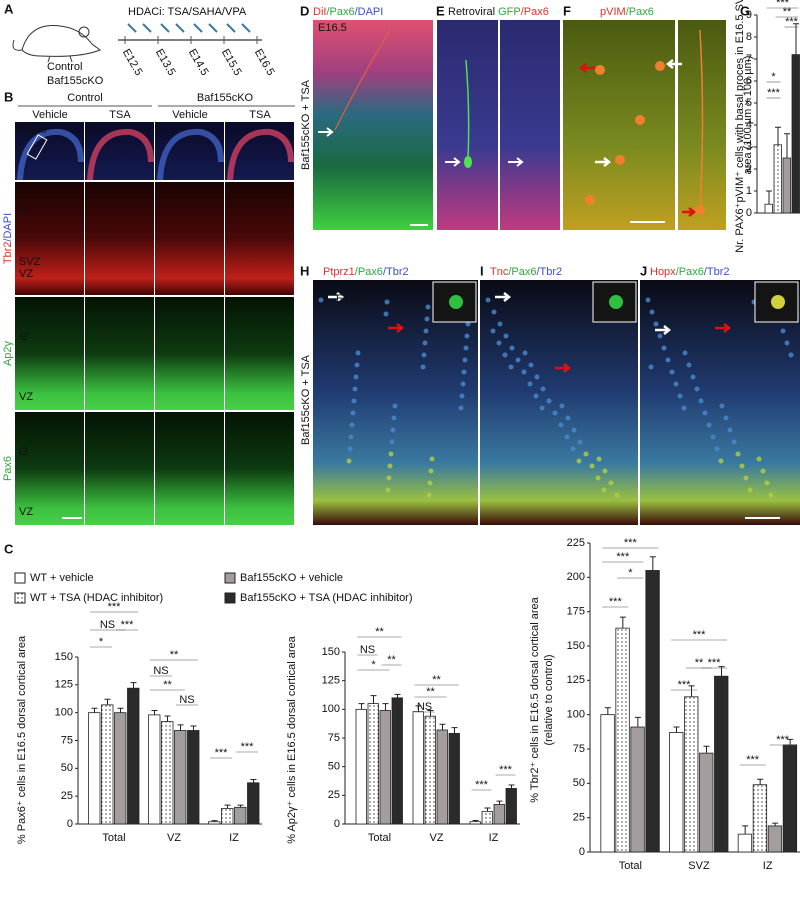 The image size is (800, 900). Describe the element at coordinates (306, 124) in the screenshot. I see `label: Baf155cKO + TSA` at that location.